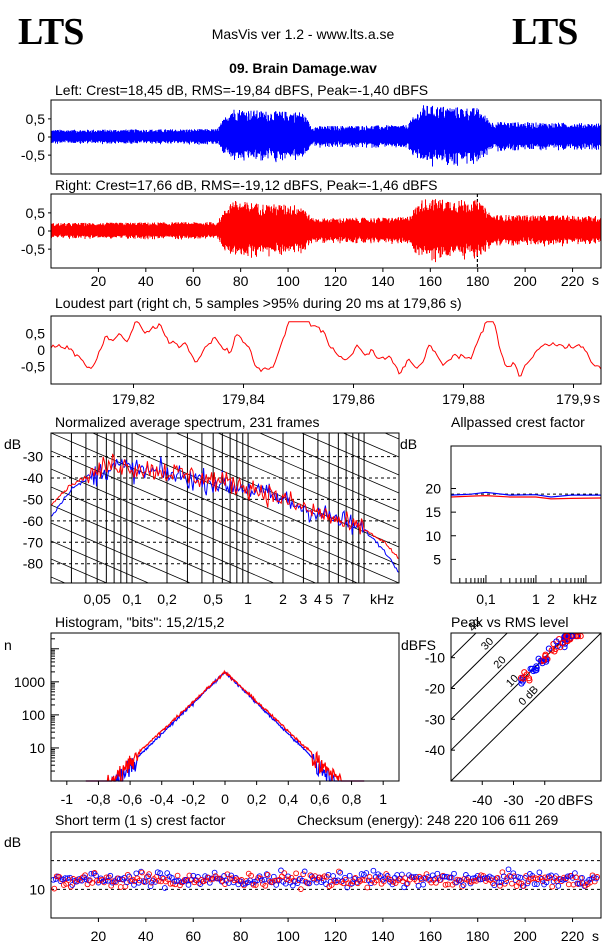 The image size is (606, 946). Describe the element at coordinates (437, 559) in the screenshot. I see `allpassed-ytick: 5` at that location.